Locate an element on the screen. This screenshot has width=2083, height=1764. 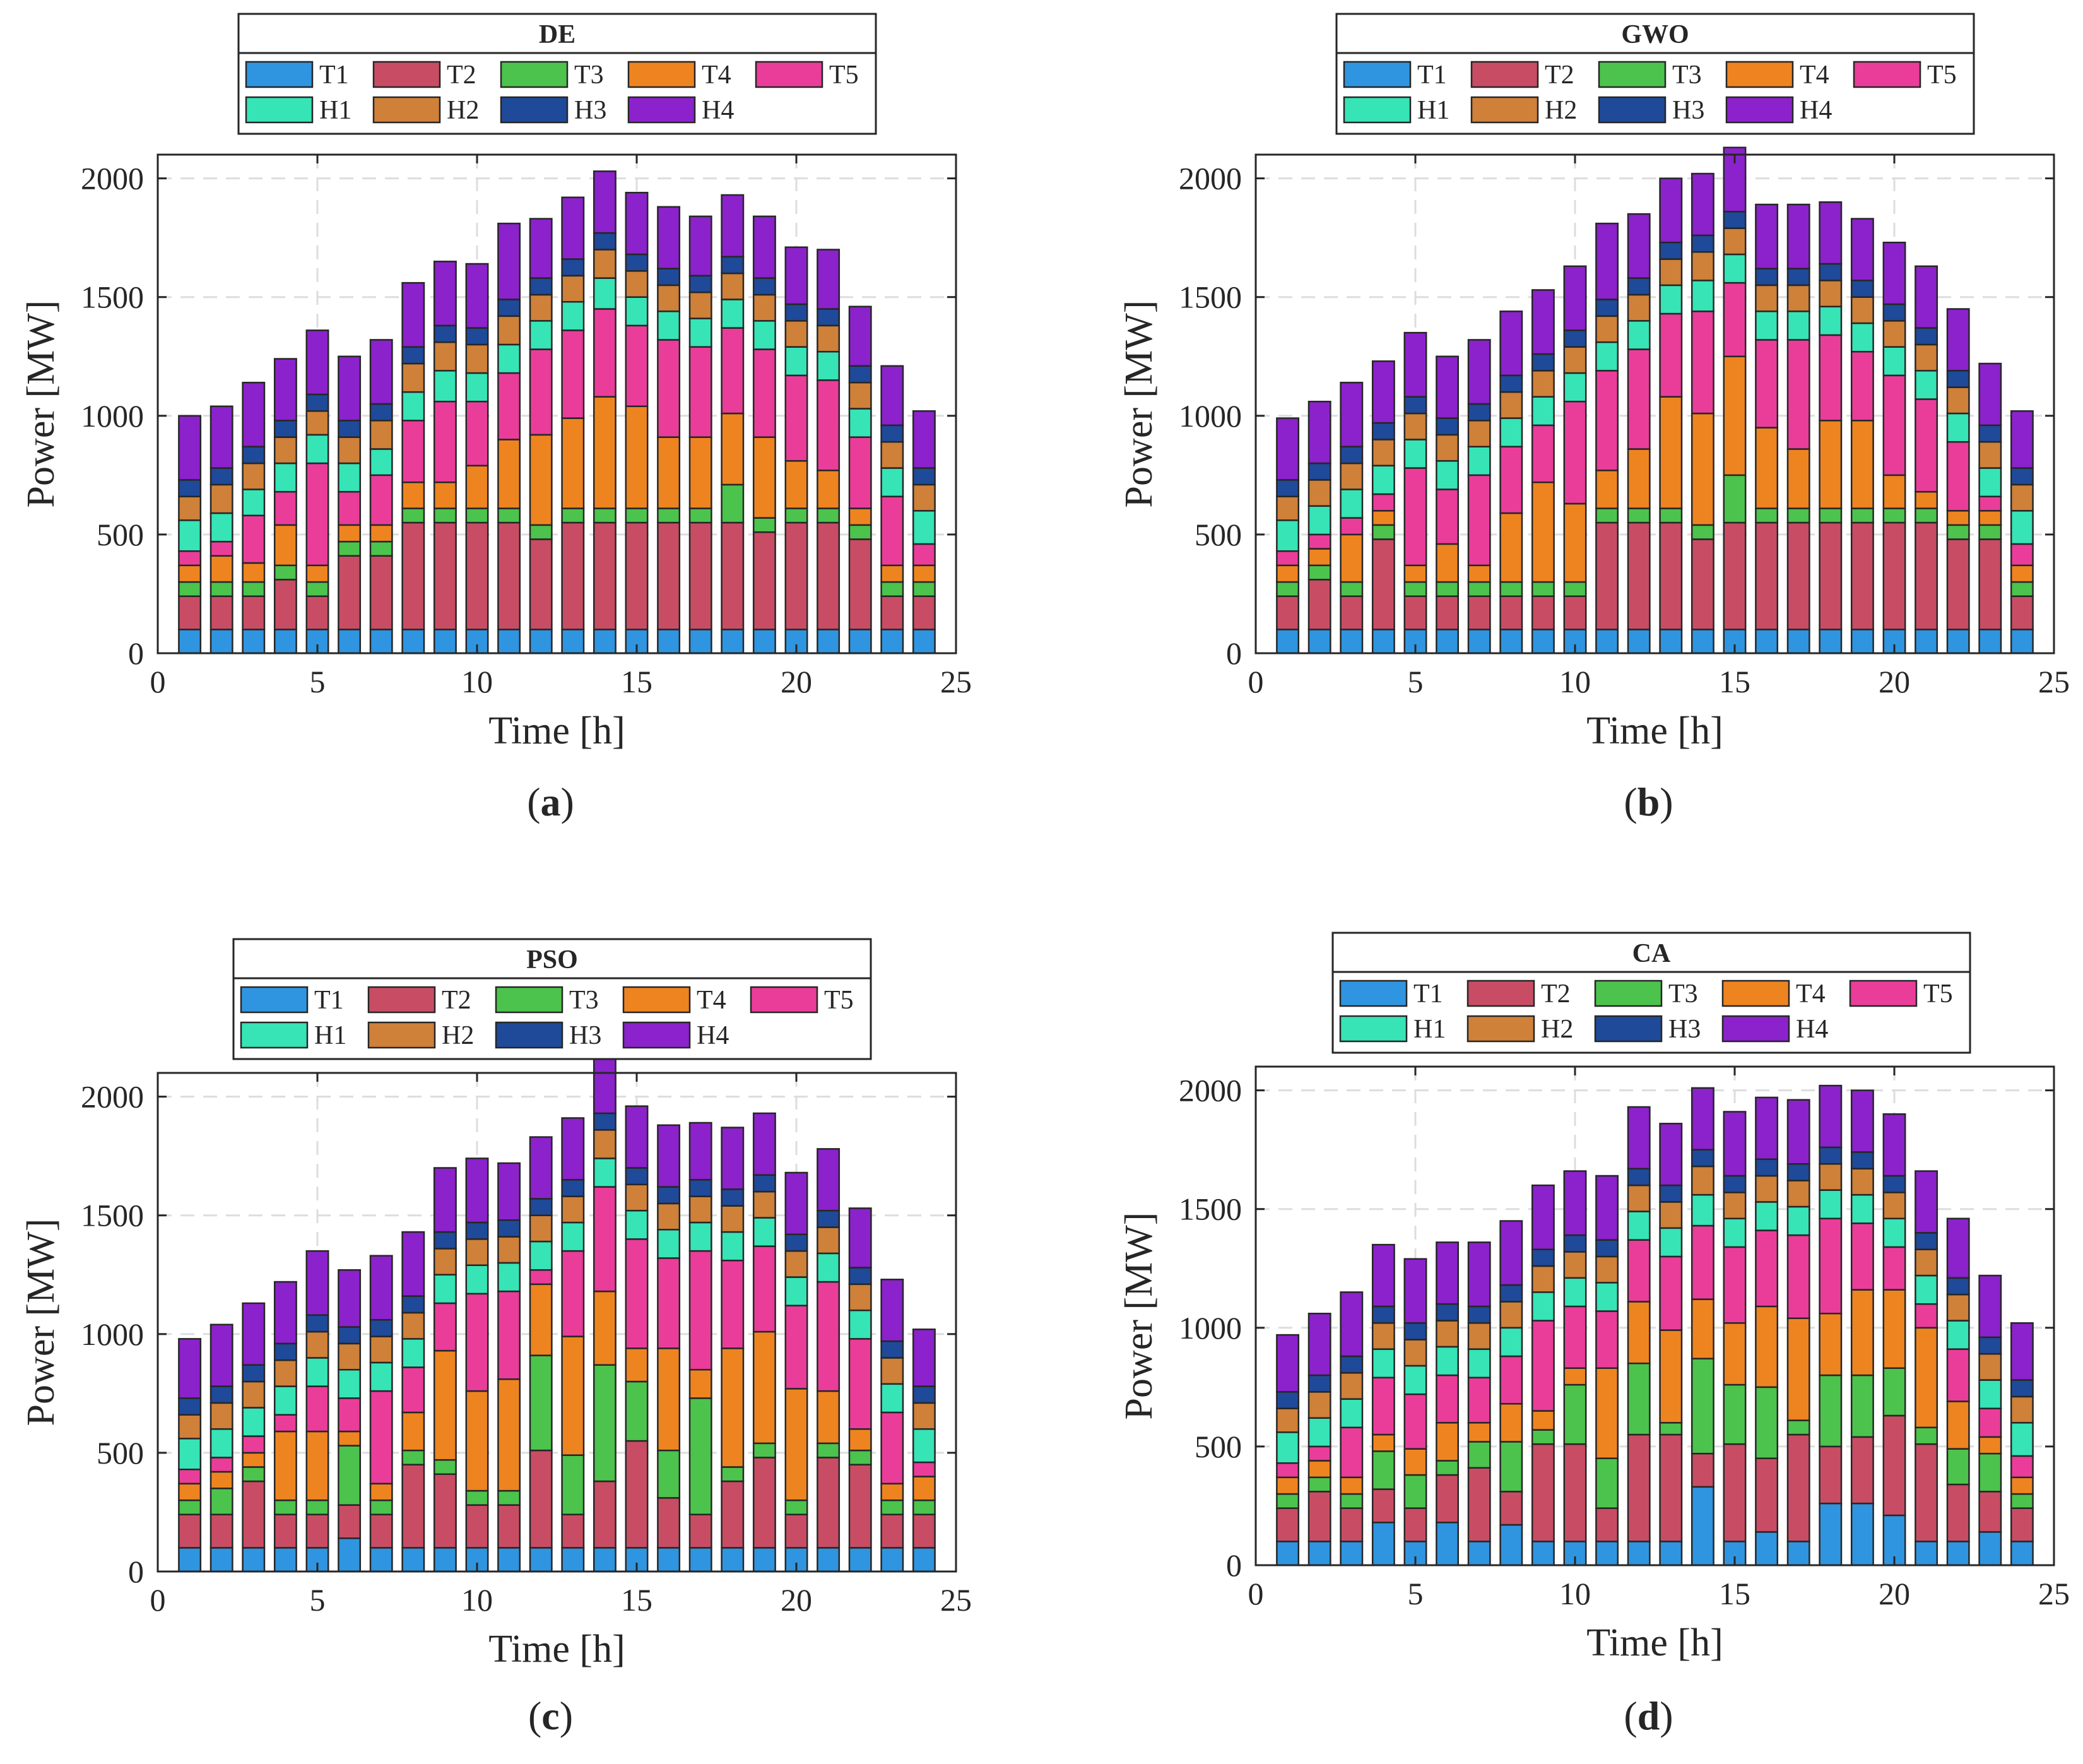
x-tick-label: 5 is located at coordinates (1416, 1593).